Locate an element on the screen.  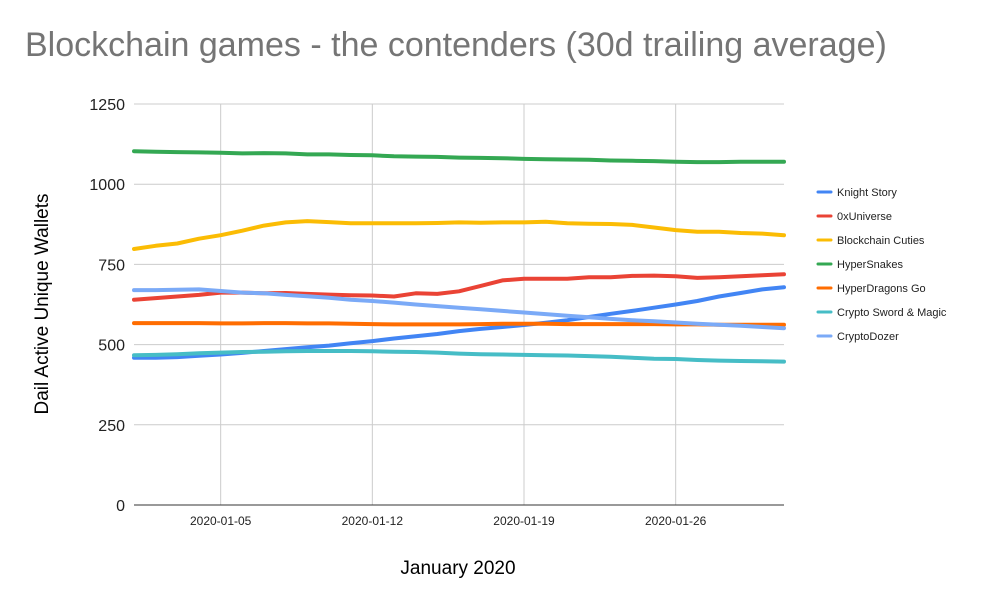
y-tick-label: 1000 is located at coordinates (107, 185).